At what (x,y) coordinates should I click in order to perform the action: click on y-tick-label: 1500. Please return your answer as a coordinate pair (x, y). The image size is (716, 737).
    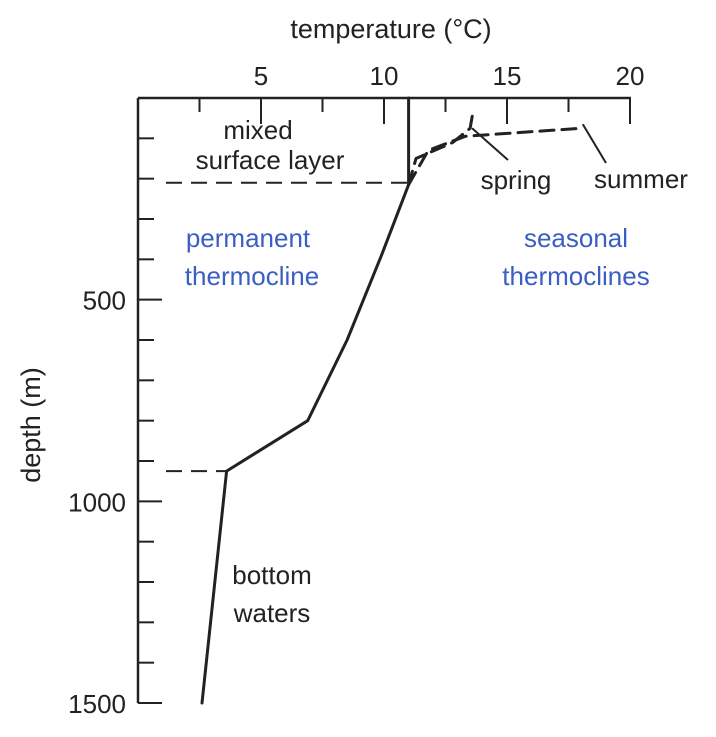
    Looking at the image, I should click on (97, 704).